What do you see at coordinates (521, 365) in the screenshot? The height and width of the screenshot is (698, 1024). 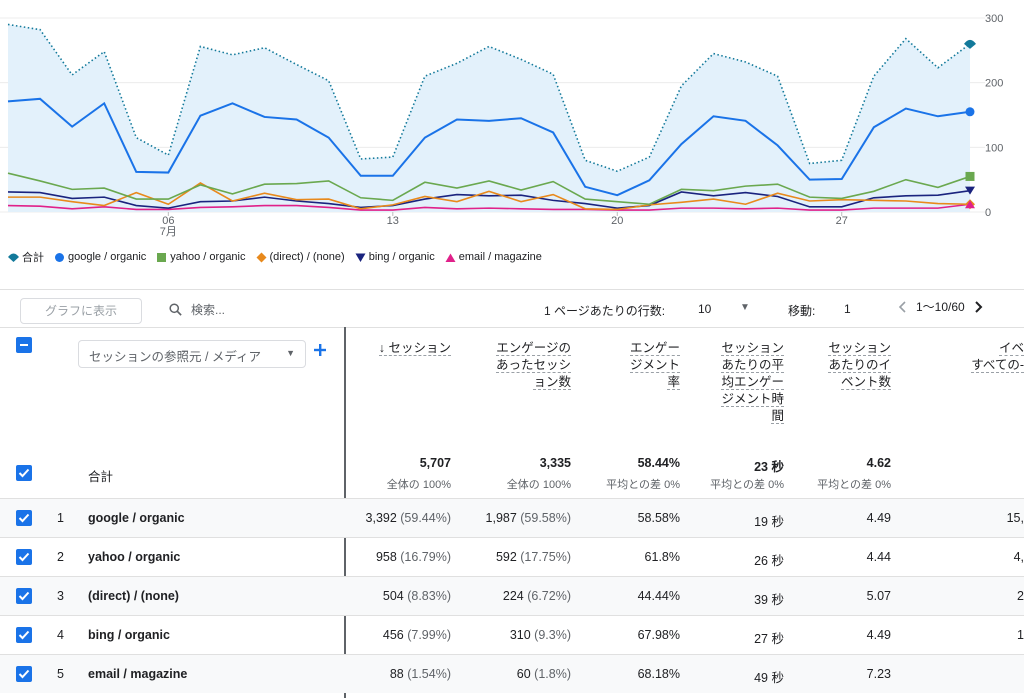 I see `column-header: エンゲージの あったセッシ ョン数` at bounding box center [521, 365].